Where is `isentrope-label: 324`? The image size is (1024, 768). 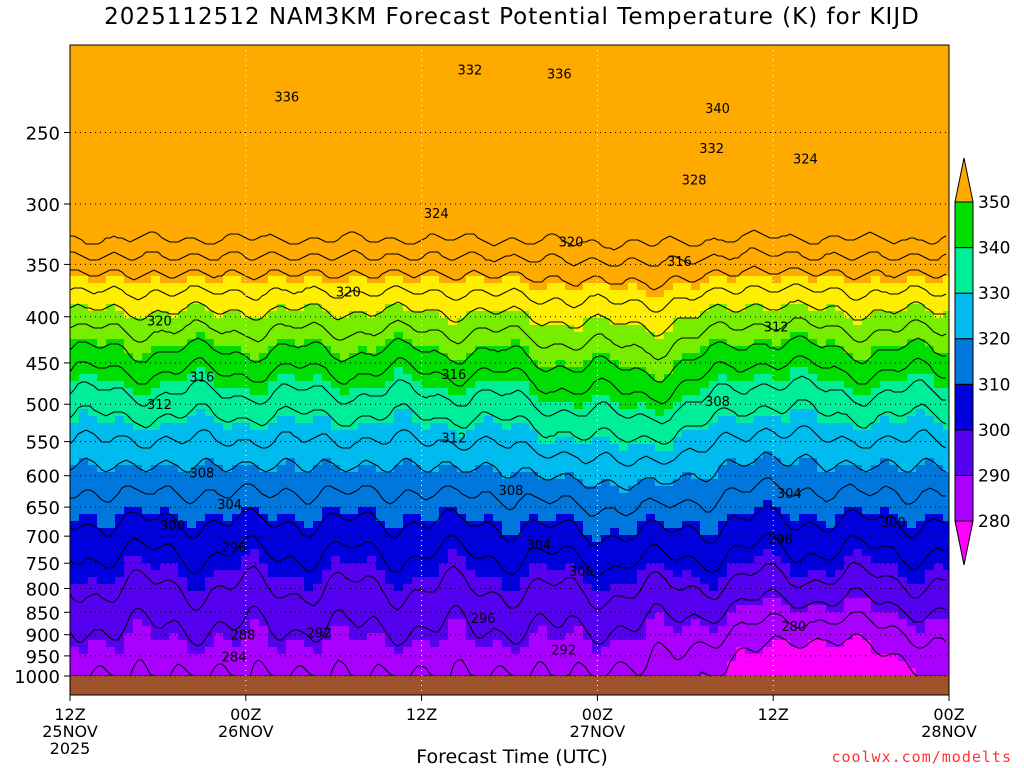 isentrope-label: 324 is located at coordinates (805, 159).